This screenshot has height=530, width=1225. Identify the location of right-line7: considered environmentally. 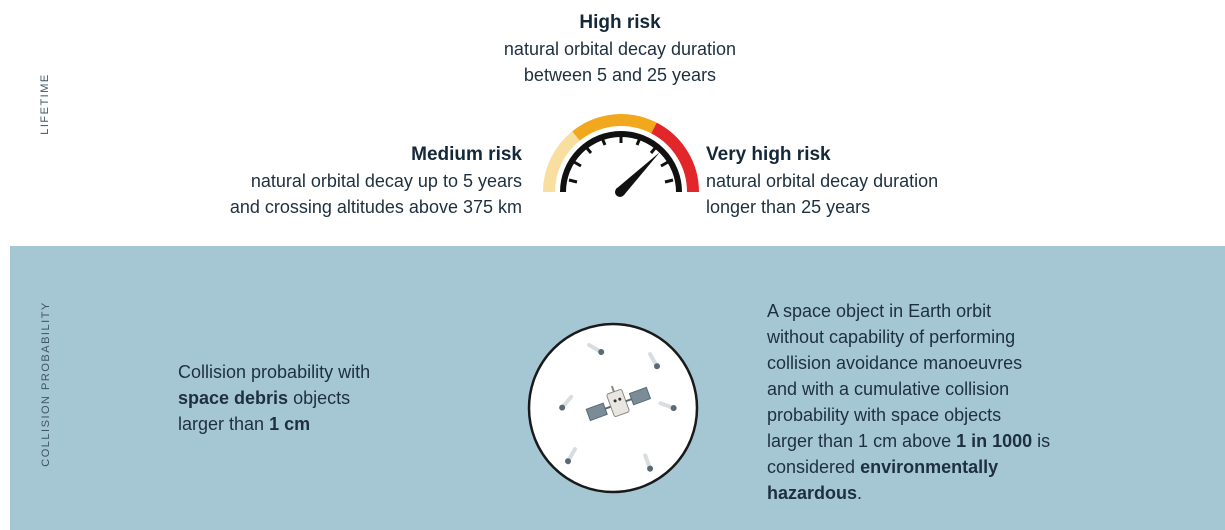
(977, 467).